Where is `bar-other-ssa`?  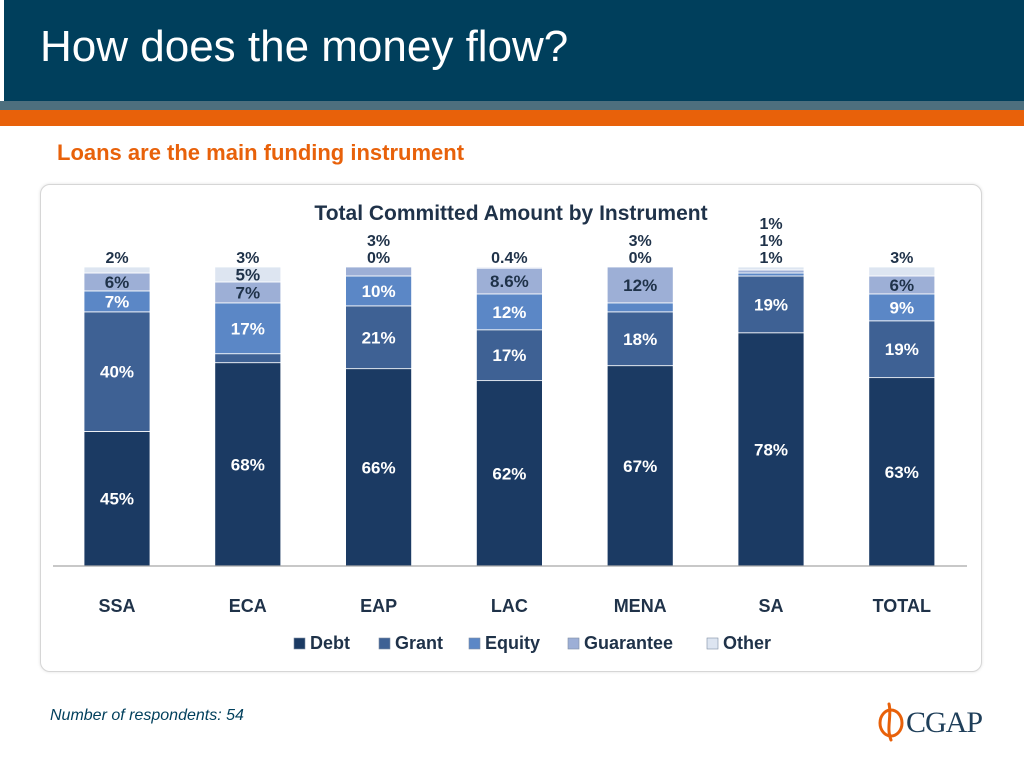 bar-other-ssa is located at coordinates (117, 270).